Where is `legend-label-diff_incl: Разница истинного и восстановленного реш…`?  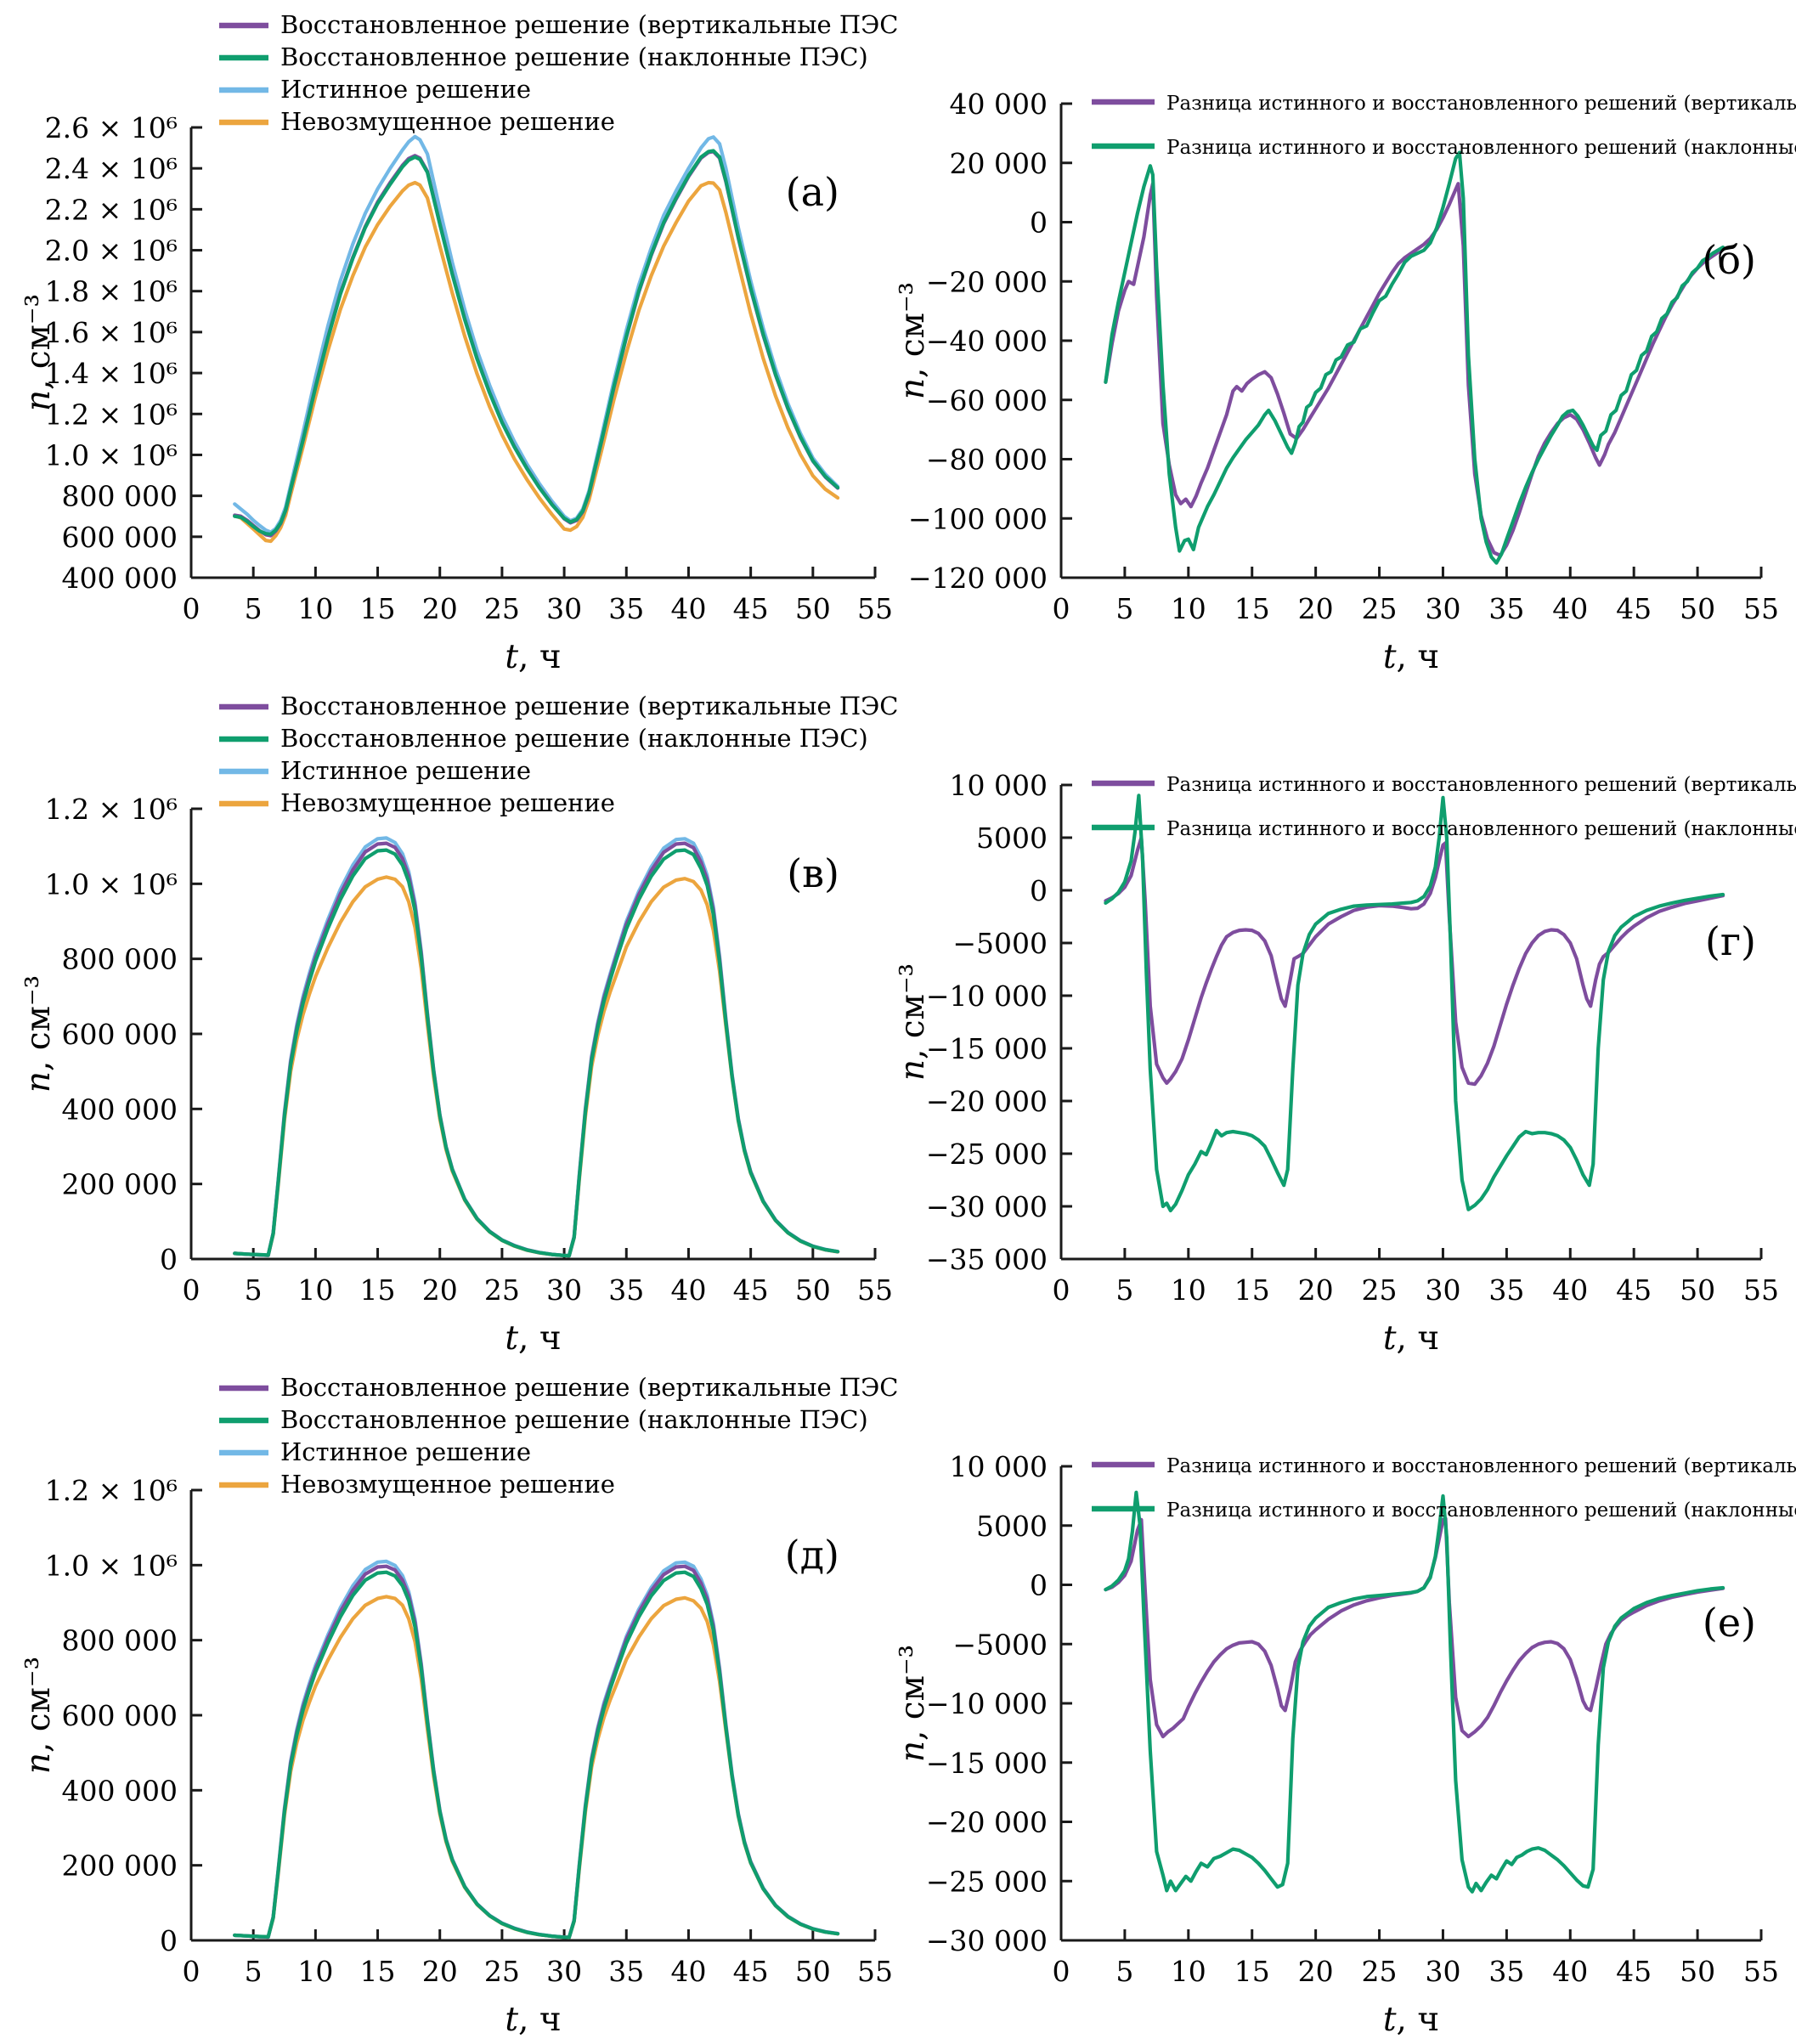 legend-label-diff_incl: Разница истинного и восстановленного реш… is located at coordinates (1481, 1510).